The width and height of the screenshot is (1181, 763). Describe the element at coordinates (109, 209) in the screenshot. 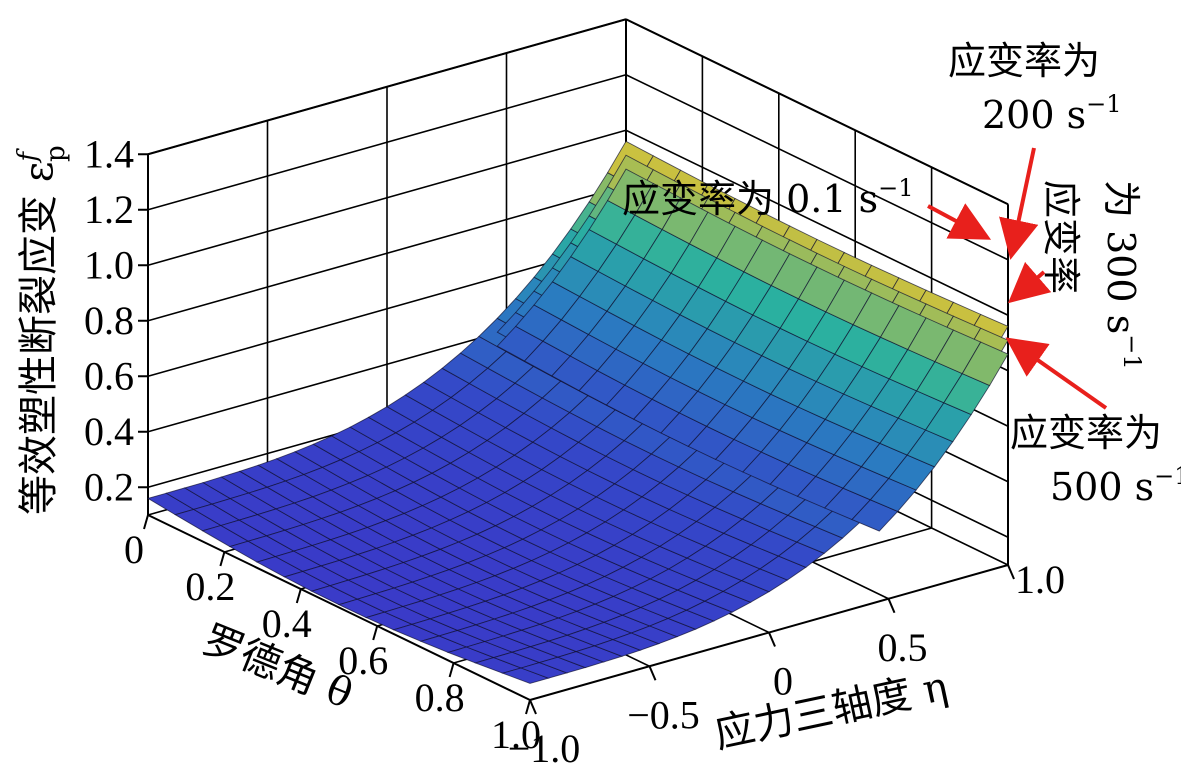

I see `z-tick-label: 1.2` at that location.